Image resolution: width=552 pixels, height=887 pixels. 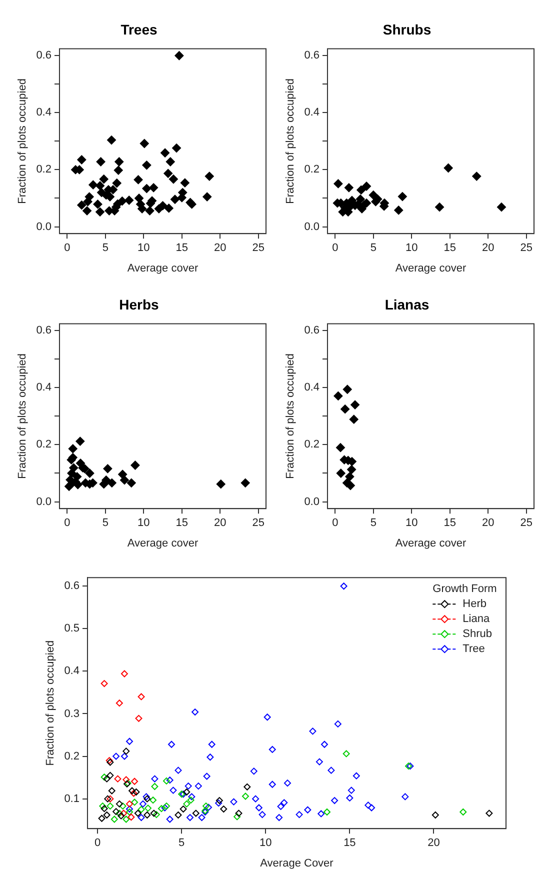 I want to click on legend-label: Herb, so click(x=474, y=604).